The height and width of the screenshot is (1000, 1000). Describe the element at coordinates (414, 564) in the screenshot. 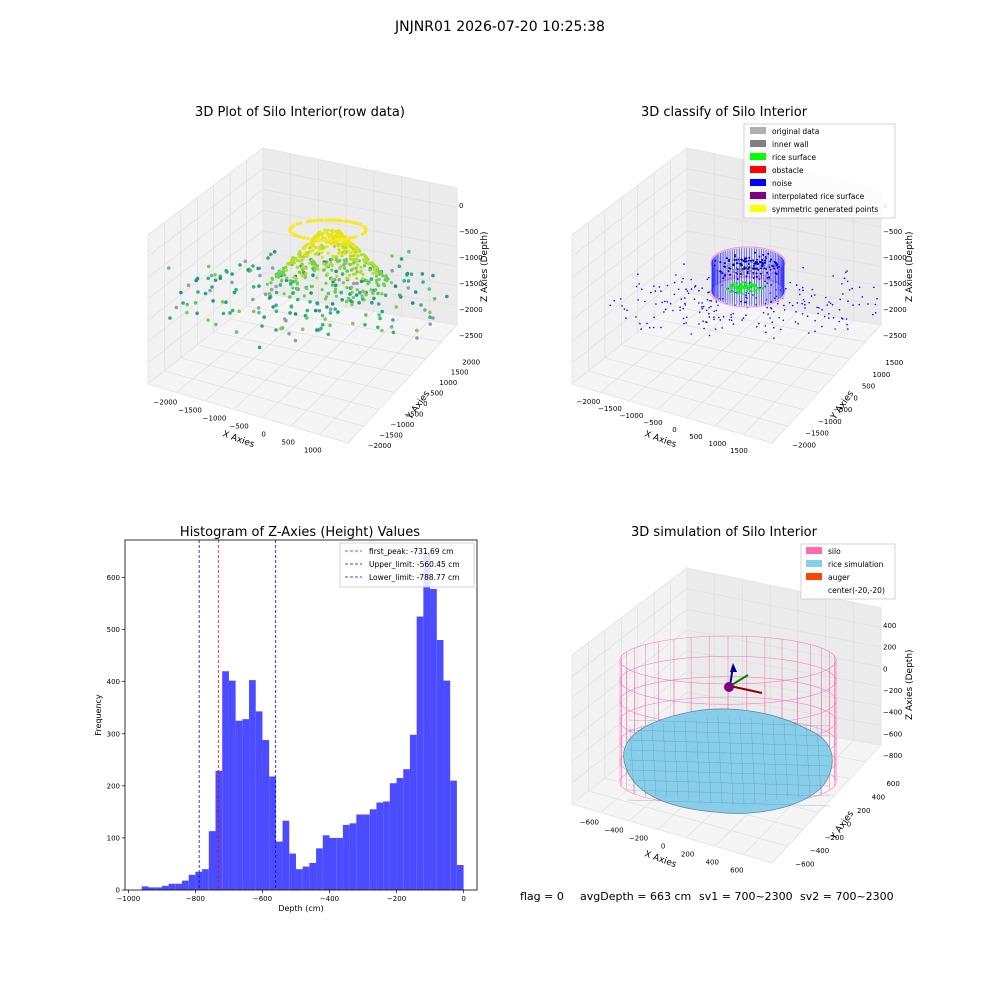

I see `legend-label: Upper_limit: -560.45 cm` at that location.